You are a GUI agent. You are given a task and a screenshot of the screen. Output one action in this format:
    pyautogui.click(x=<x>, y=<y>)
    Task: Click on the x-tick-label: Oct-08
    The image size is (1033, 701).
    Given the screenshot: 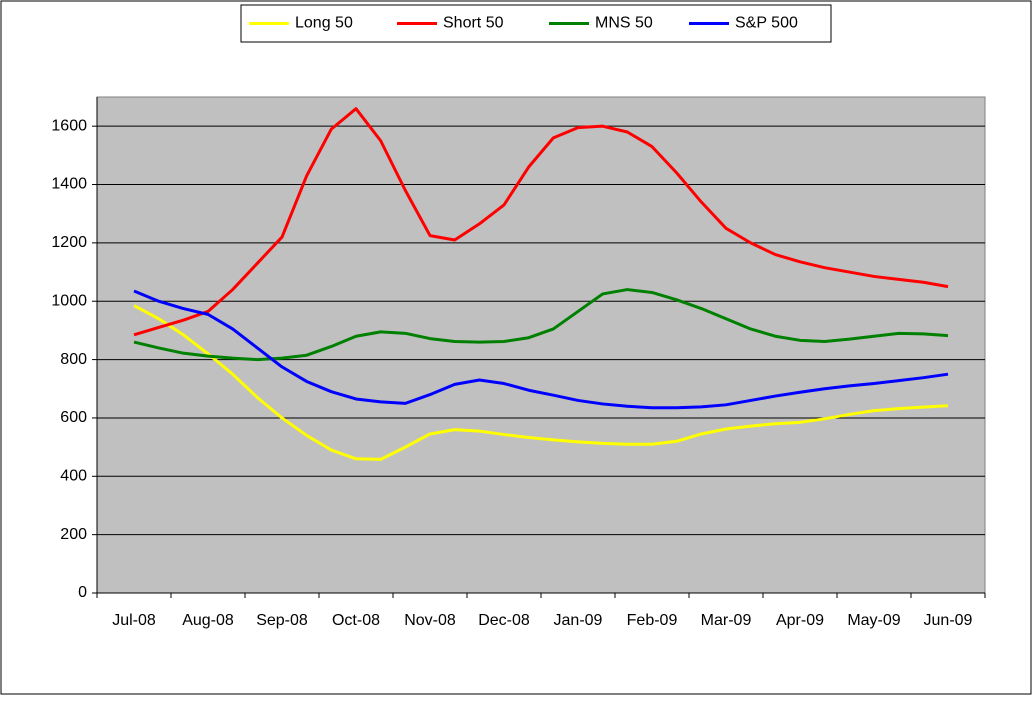 What is the action you would take?
    pyautogui.click(x=356, y=620)
    